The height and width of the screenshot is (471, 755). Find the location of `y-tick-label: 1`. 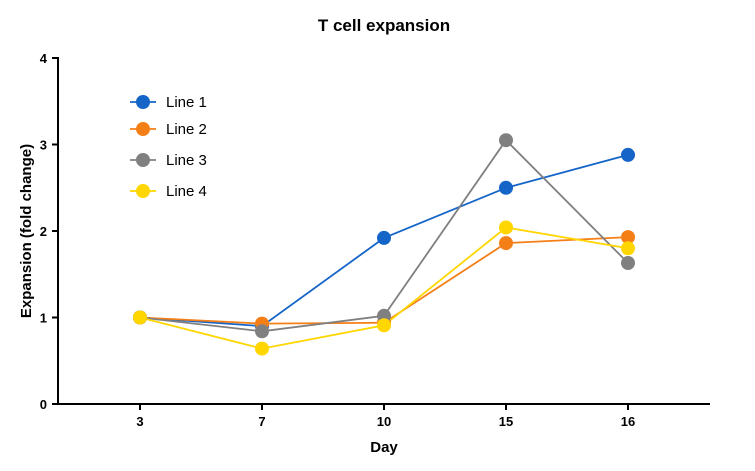

y-tick-label: 1 is located at coordinates (43, 318).